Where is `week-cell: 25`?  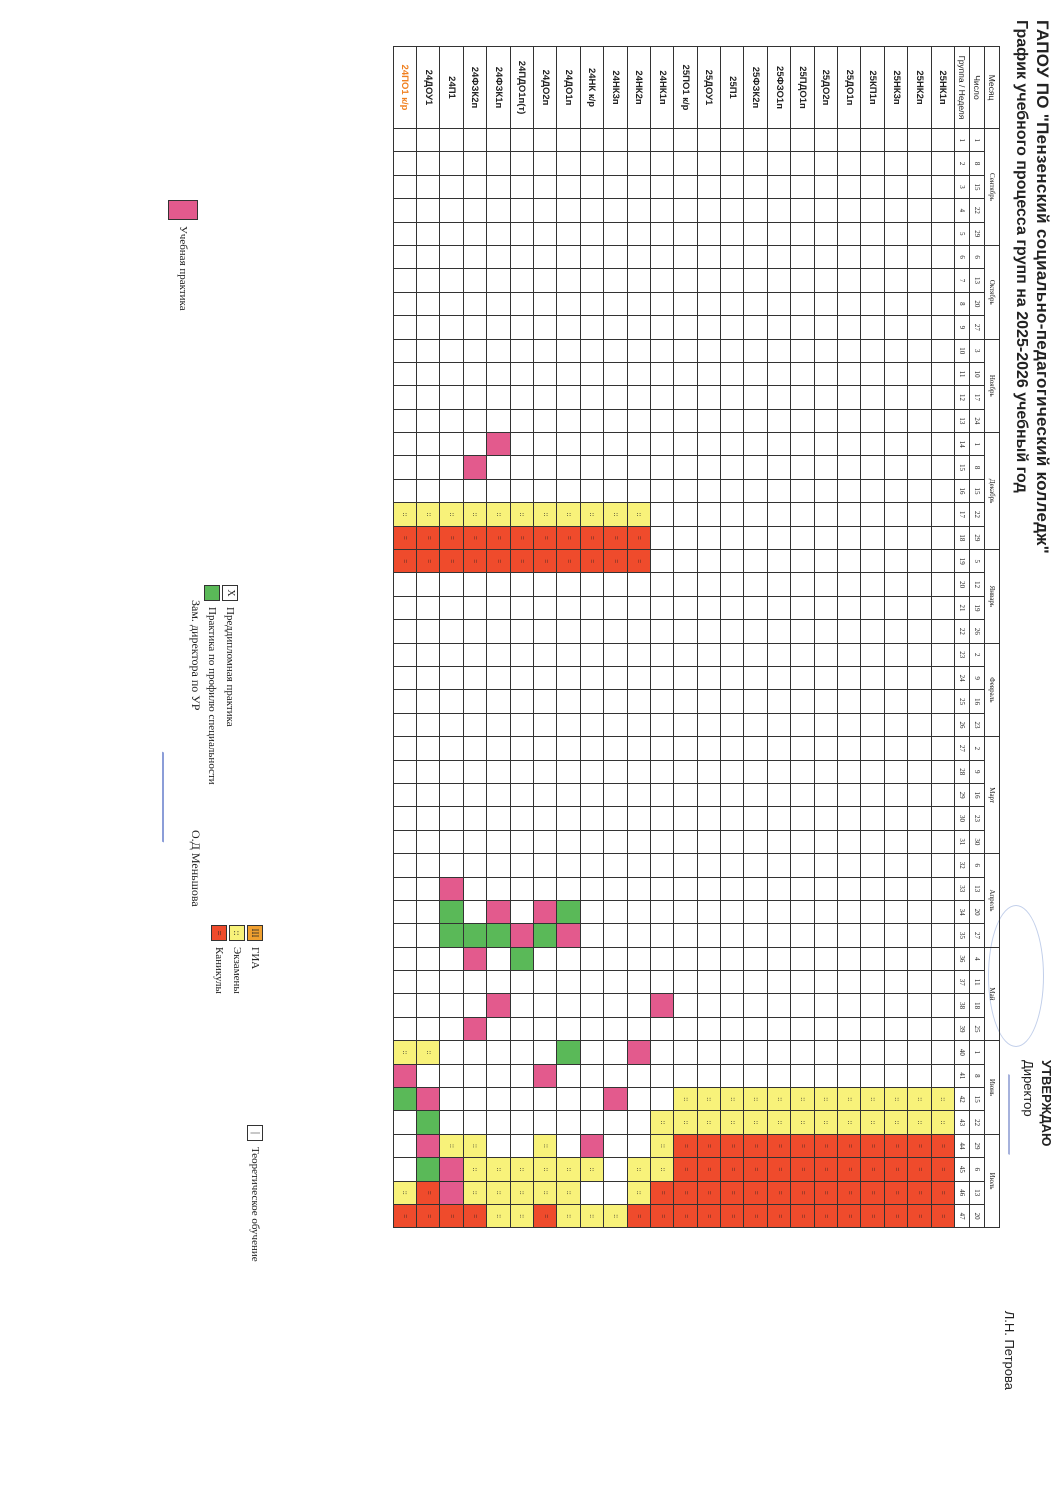
week-cell: 25 is located at coordinates (962, 701).